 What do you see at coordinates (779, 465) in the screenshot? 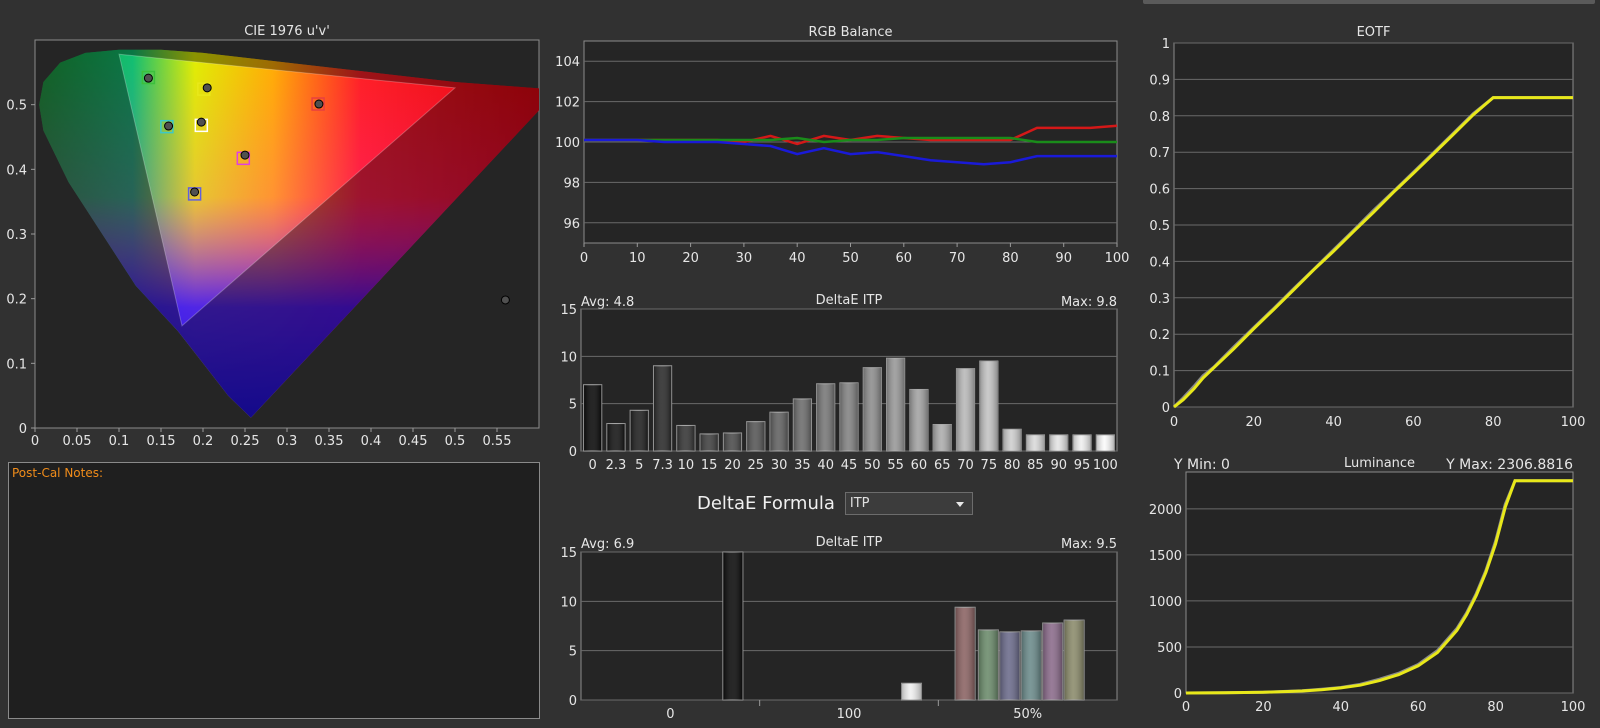
I see `de1-x-tick-label: 30` at bounding box center [779, 465].